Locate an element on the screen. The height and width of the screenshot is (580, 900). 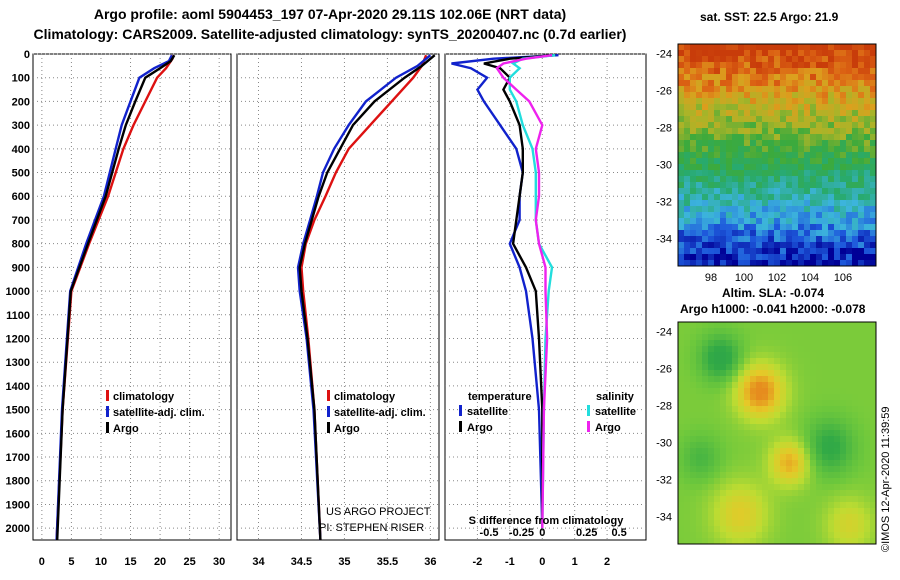
legend-swatch is located at coordinates (107, 427).